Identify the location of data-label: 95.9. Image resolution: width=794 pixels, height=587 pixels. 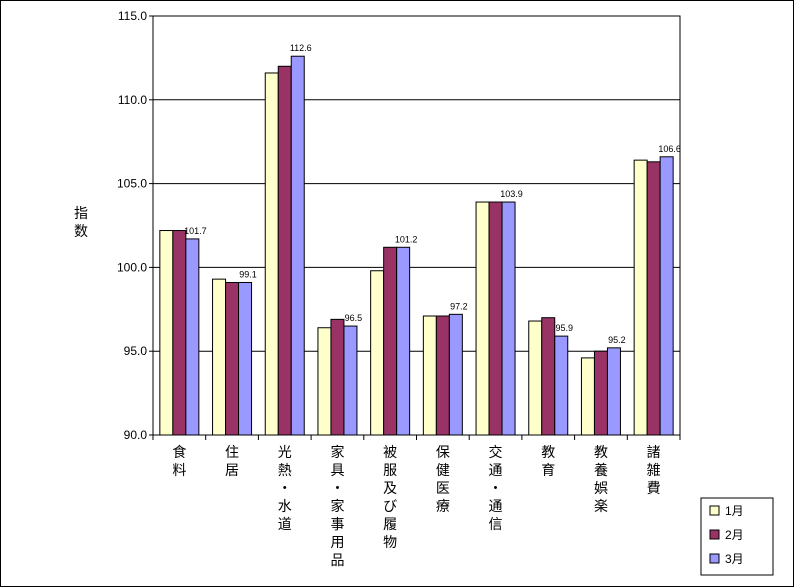
(564, 328).